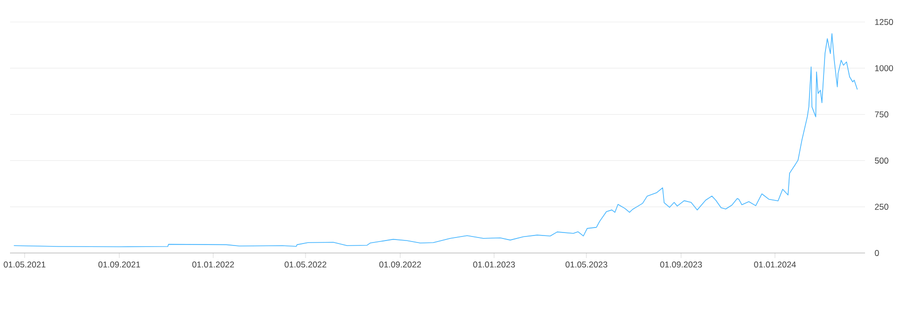 Image resolution: width=916 pixels, height=321 pixels. What do you see at coordinates (876, 253) in the screenshot?
I see `y-tick-label: 0` at bounding box center [876, 253].